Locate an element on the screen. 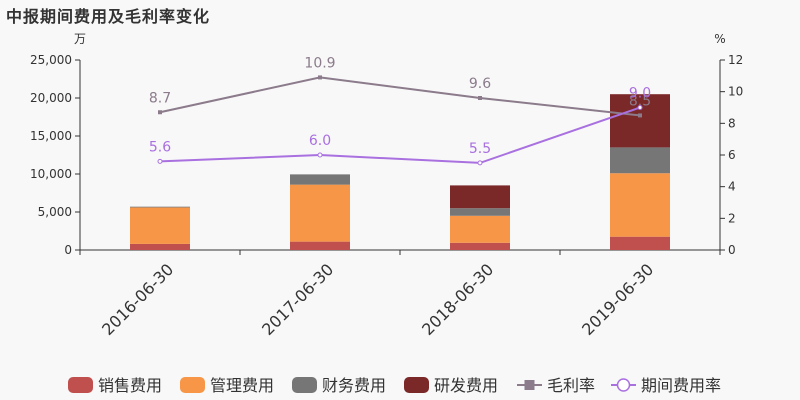  legend-label: 毛利率 is located at coordinates (571, 385).